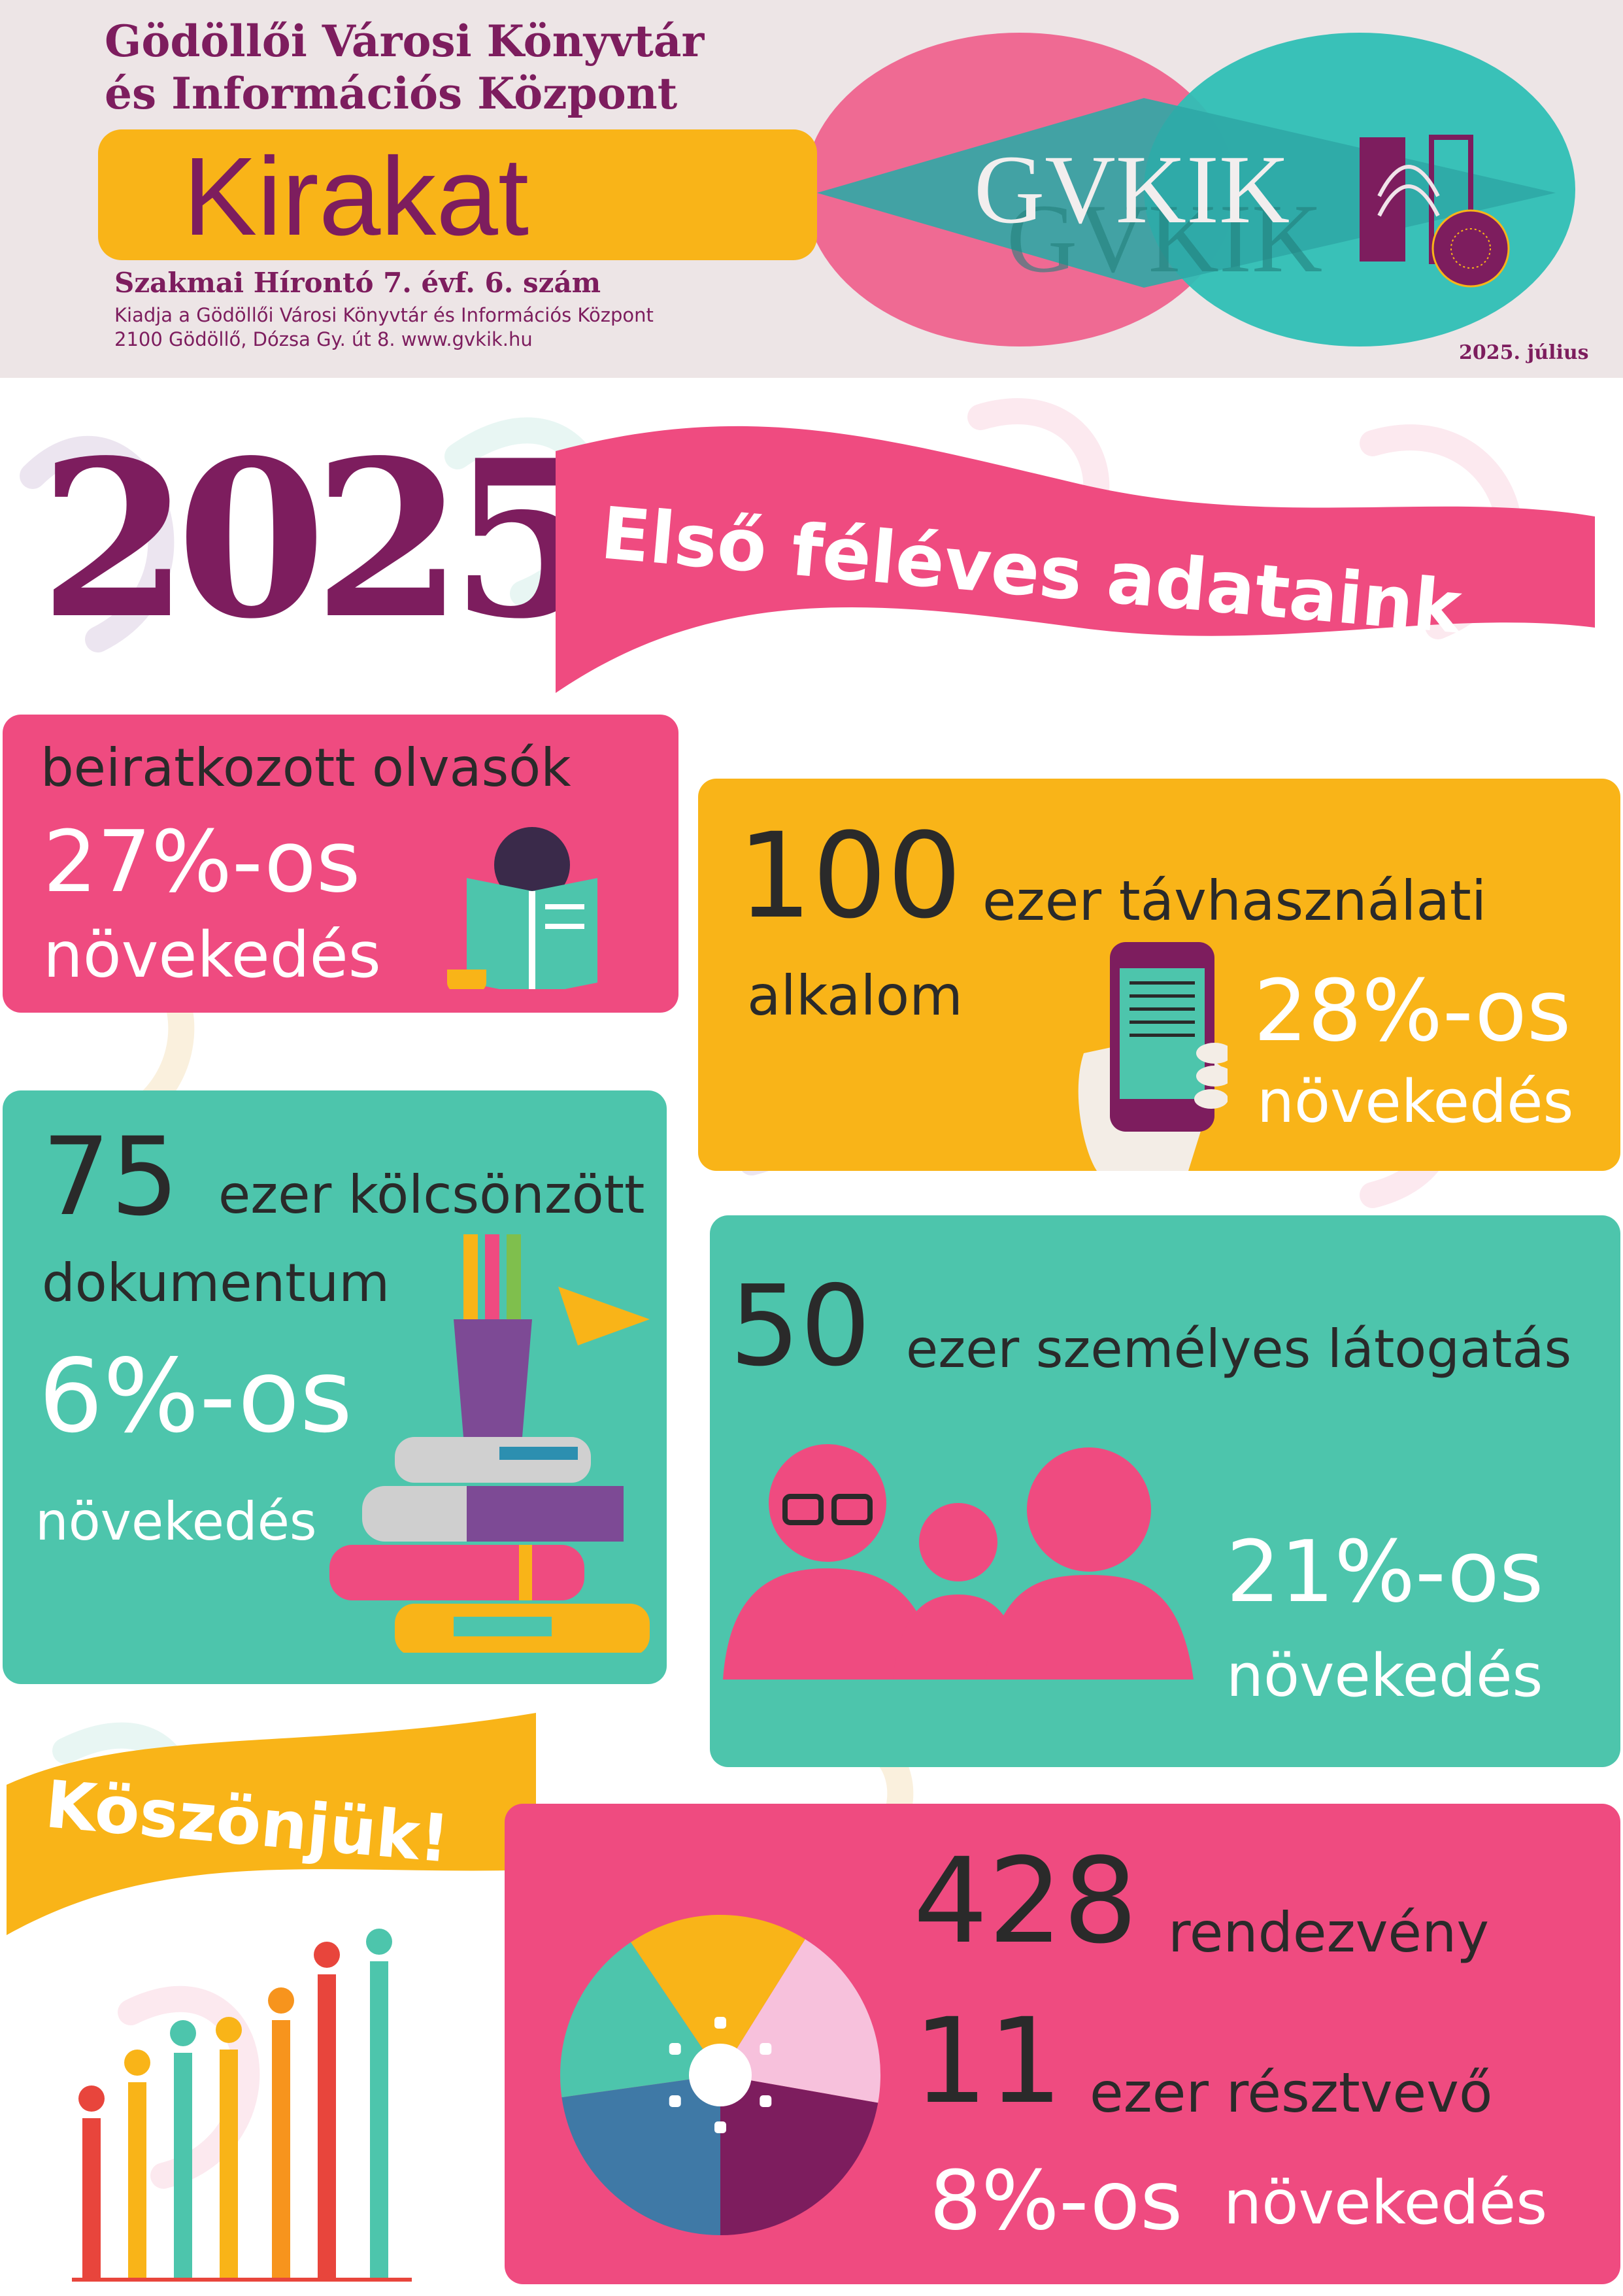 This screenshot has width=1623, height=2296. What do you see at coordinates (855, 996) in the screenshot?
I see `remote-label-2: alkalom` at bounding box center [855, 996].